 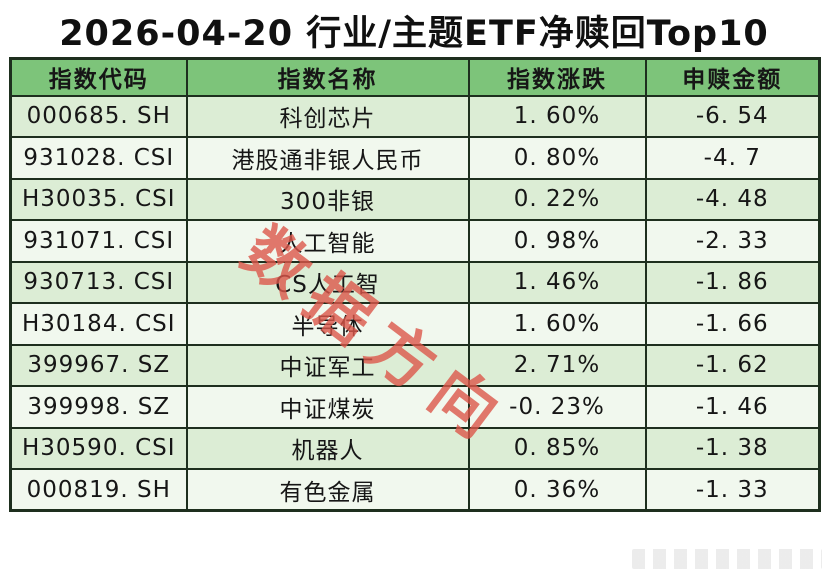 I want to click on cell-amount: -1. 46, so click(x=732, y=407).